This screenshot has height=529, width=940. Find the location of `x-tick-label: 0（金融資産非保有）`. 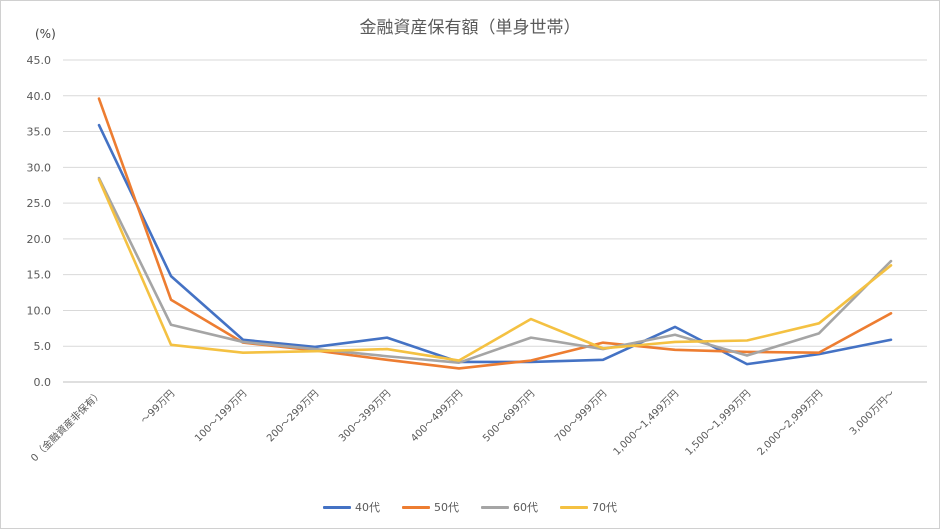

x-tick-label: 0（金融資産非保有） is located at coordinates (66, 425).